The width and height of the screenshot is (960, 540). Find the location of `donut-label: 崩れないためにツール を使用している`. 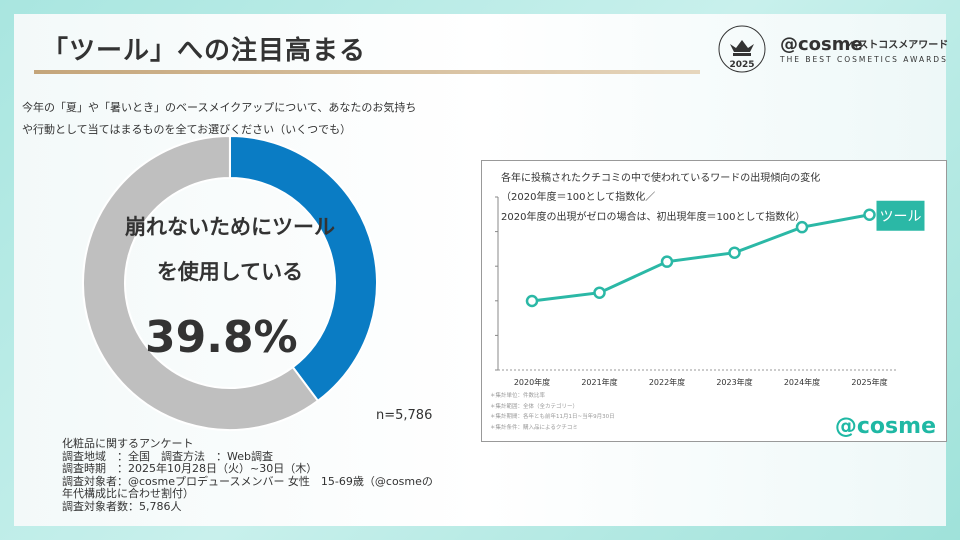

donut-label: 崩れないためにツール を使用している is located at coordinates (230, 249).